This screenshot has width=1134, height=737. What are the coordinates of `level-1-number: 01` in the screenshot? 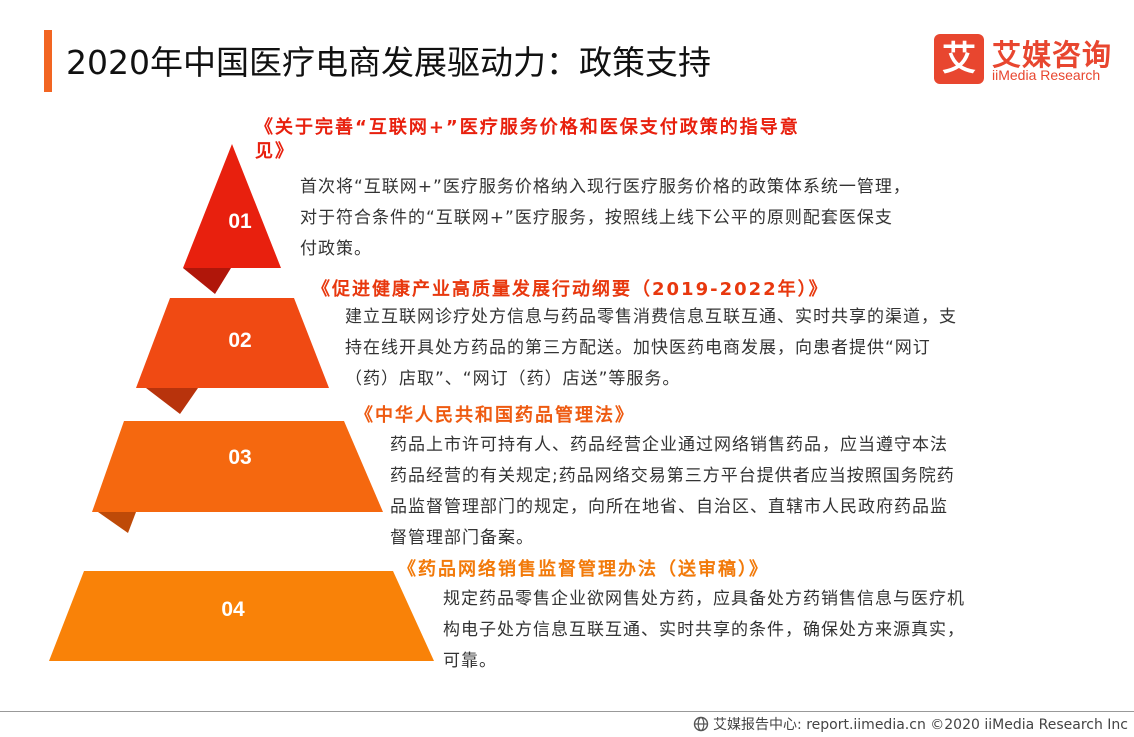 It's located at (240, 221).